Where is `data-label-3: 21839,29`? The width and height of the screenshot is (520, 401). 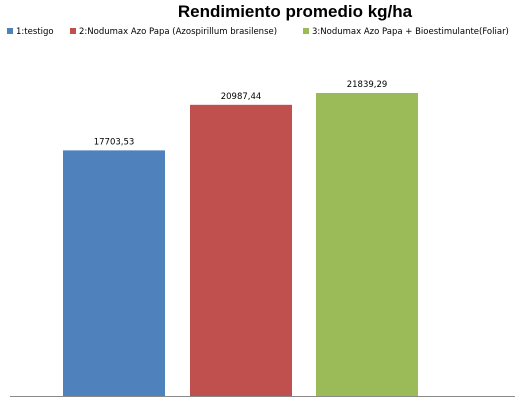
data-label-3: 21839,29 is located at coordinates (367, 85).